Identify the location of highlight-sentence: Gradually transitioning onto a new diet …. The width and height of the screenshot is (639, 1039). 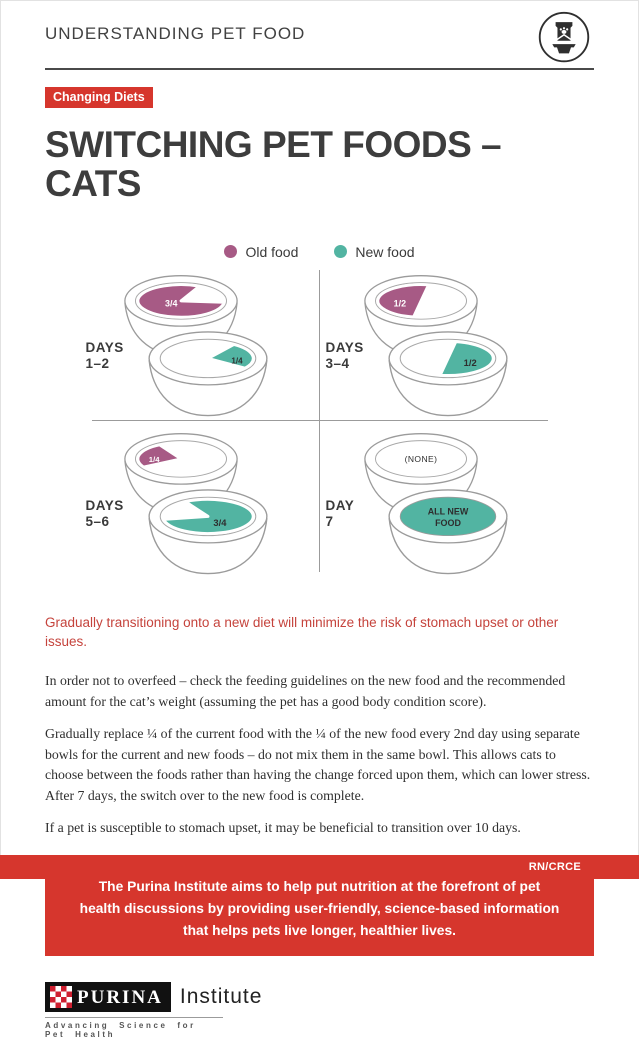
(302, 631).